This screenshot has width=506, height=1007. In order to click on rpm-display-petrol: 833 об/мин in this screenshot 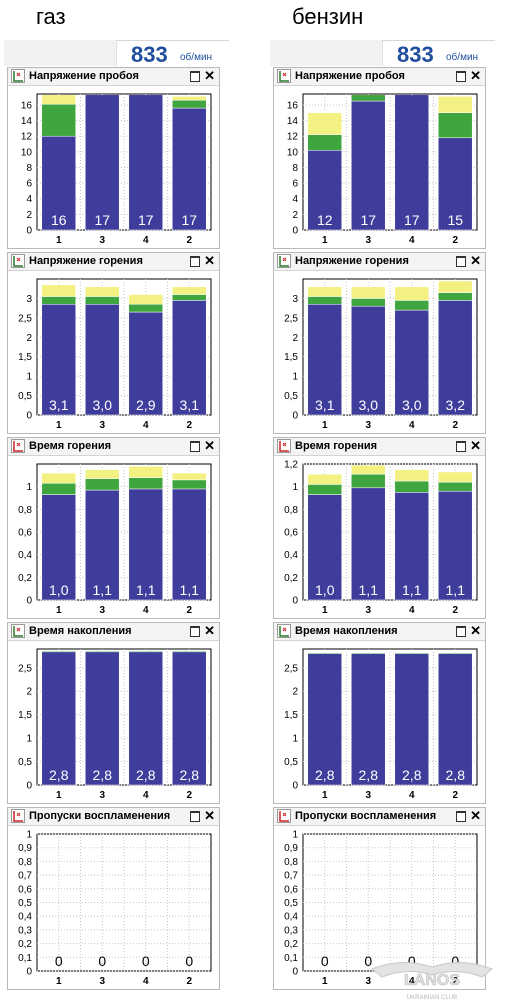, I will do `click(438, 53)`.